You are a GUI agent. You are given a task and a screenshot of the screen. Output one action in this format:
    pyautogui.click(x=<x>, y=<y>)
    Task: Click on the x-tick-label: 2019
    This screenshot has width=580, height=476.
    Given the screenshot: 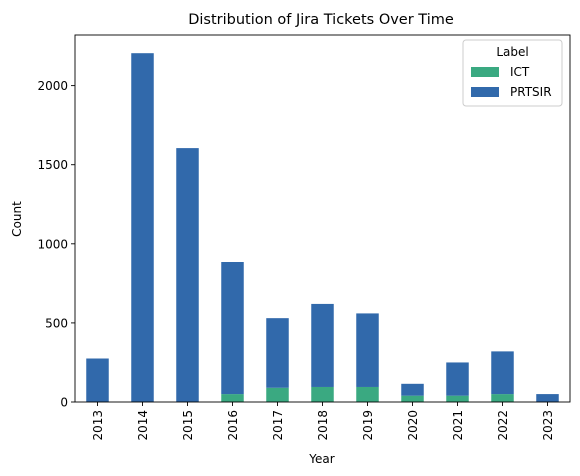 What is the action you would take?
    pyautogui.click(x=368, y=425)
    